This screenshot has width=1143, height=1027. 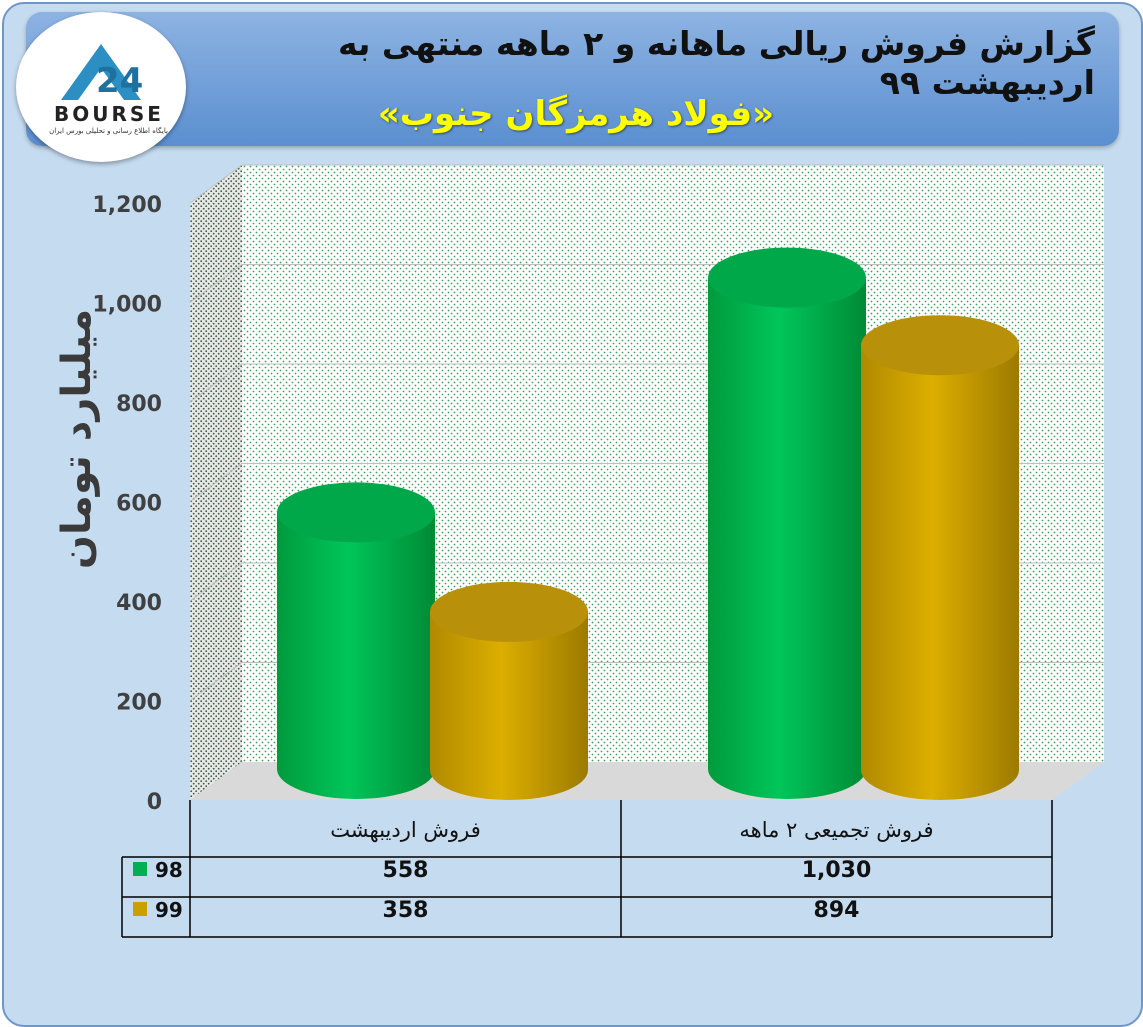 What do you see at coordinates (836, 830) in the screenshot?
I see `category-label: فروش تجمیعی ۲ ماهه` at bounding box center [836, 830].